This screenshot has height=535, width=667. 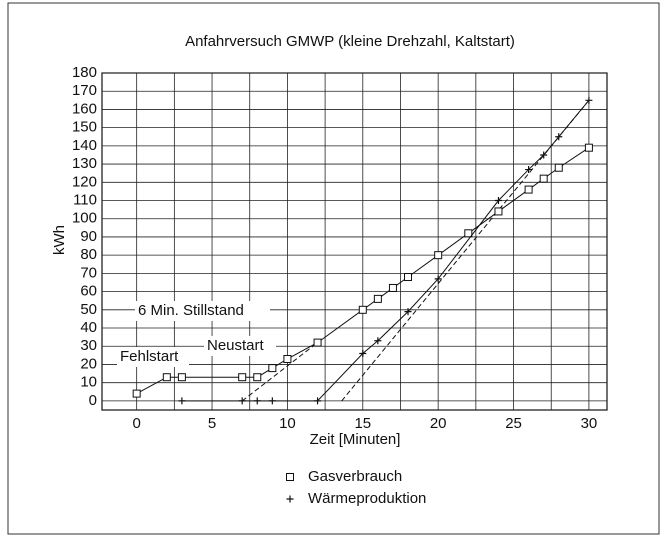 What do you see at coordinates (149, 356) in the screenshot?
I see `annotation: Fehlstart` at bounding box center [149, 356].